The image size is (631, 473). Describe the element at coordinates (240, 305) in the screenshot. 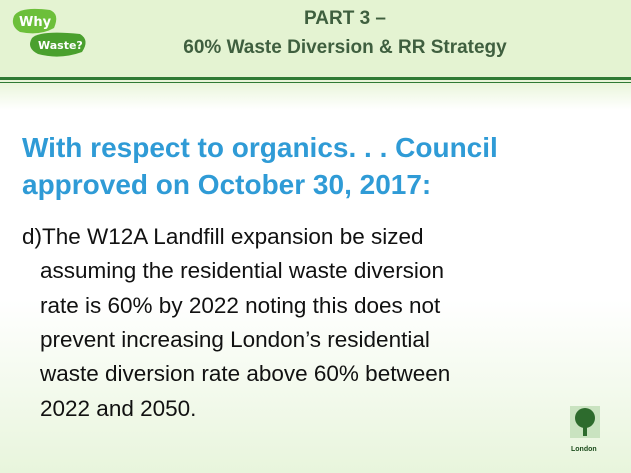

I see `body-line: rate is 60% by 2022 noting this does not` at that location.